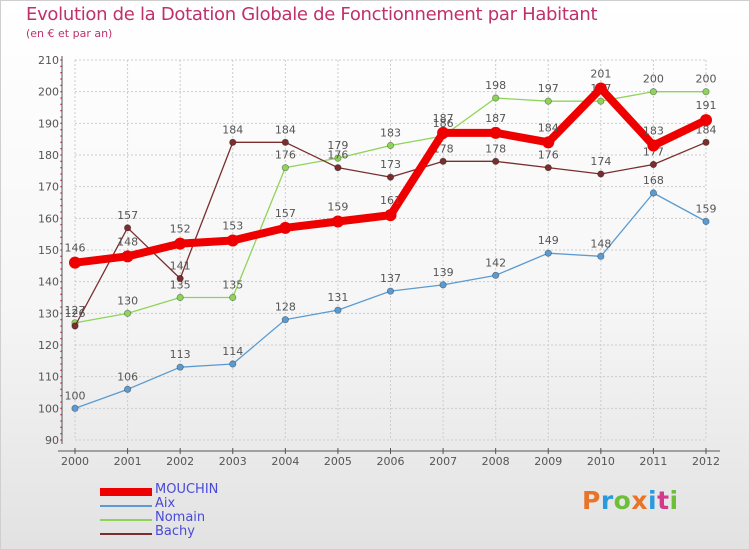 The width and height of the screenshot is (750, 550). Describe the element at coordinates (48, 92) in the screenshot. I see `y-tick-label: 200` at that location.